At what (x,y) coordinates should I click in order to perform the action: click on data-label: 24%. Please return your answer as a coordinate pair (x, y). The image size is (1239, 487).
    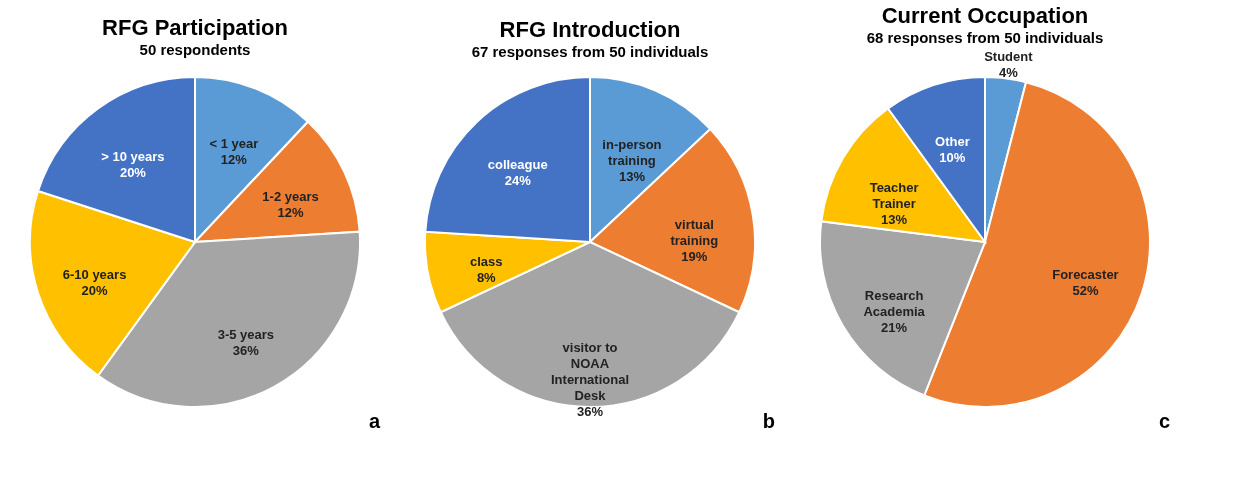
    Looking at the image, I should click on (518, 181).